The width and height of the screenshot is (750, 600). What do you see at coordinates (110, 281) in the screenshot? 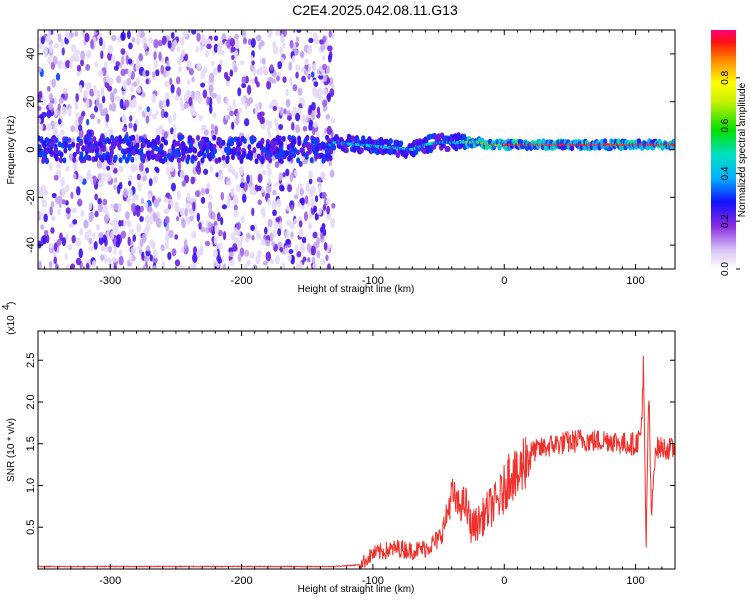
I see `spectrogram-x-tick-label: -300` at bounding box center [110, 281].